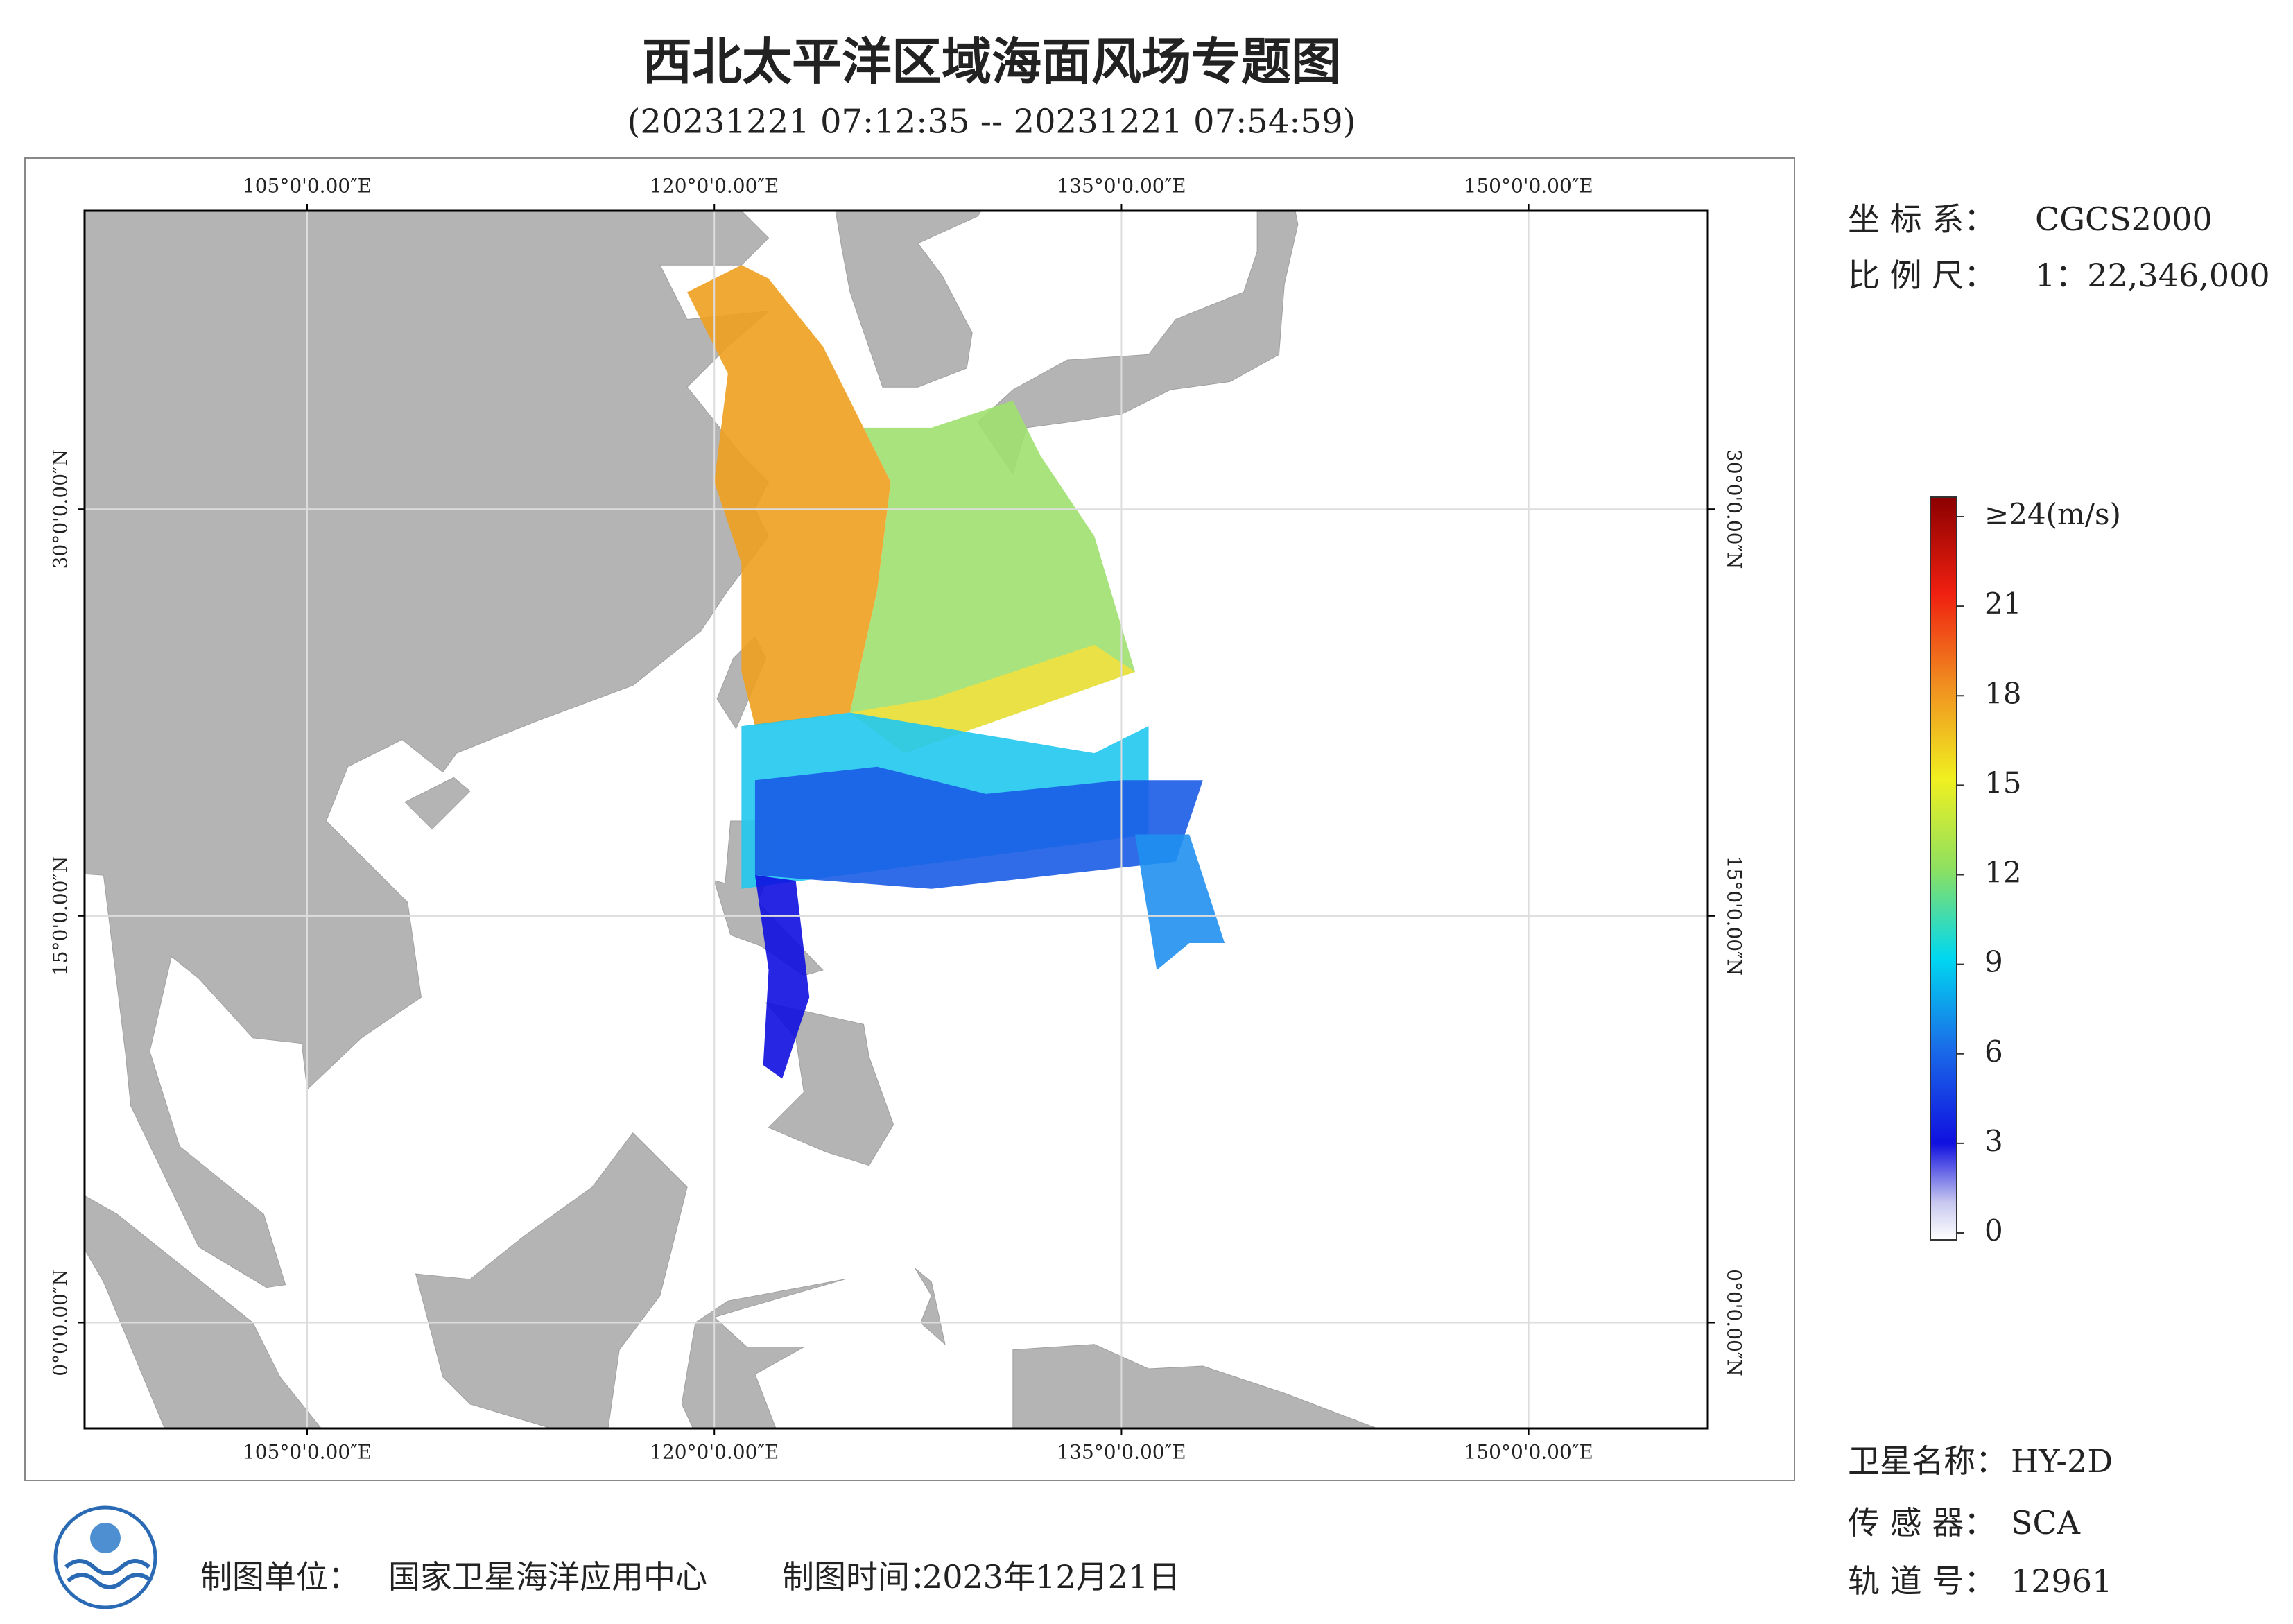  Describe the element at coordinates (2124, 219) in the screenshot. I see `crs: CGCS2000` at that location.